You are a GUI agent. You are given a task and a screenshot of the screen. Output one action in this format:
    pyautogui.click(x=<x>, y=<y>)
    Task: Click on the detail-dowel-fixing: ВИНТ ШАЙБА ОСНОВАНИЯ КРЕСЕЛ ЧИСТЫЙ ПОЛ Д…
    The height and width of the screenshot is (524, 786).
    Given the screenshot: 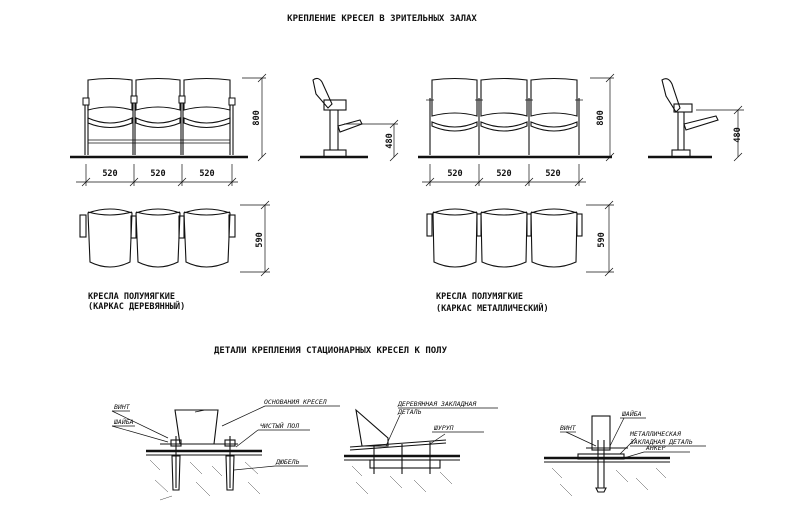 What is the action you would take?
    pyautogui.click(x=225, y=449)
    